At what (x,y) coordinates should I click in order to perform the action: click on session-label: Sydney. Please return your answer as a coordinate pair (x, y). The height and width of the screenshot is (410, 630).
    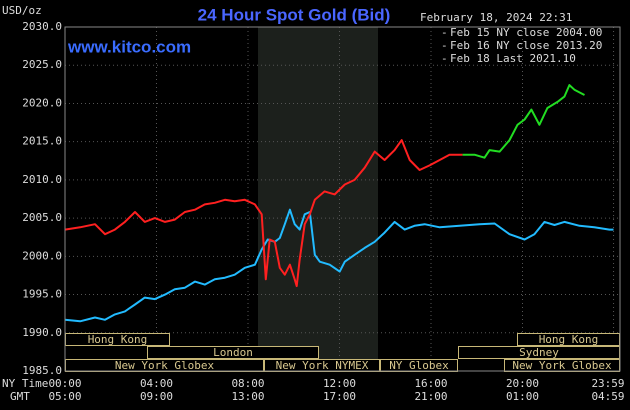
    Looking at the image, I should click on (539, 352).